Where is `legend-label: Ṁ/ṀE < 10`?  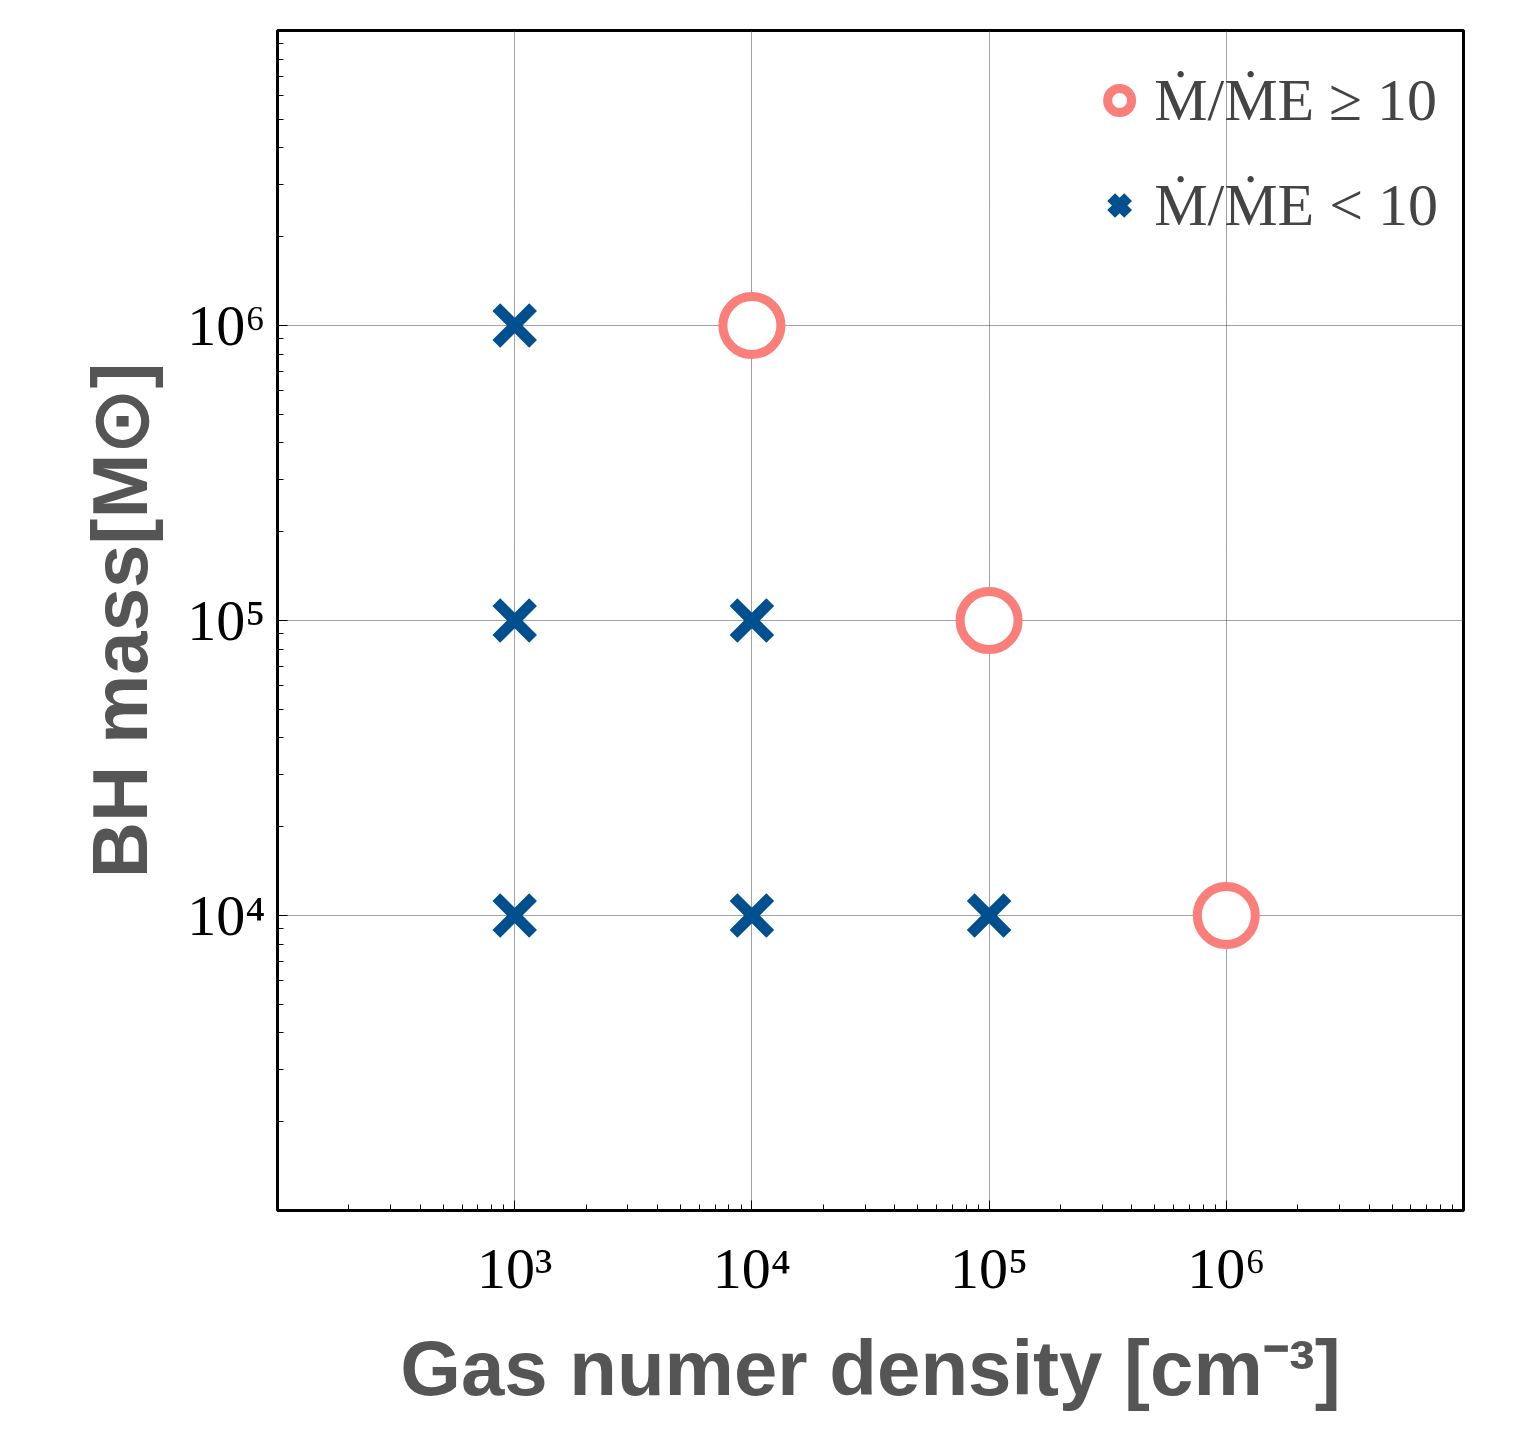 legend-label: Ṁ/ṀE < 10 is located at coordinates (1296, 205).